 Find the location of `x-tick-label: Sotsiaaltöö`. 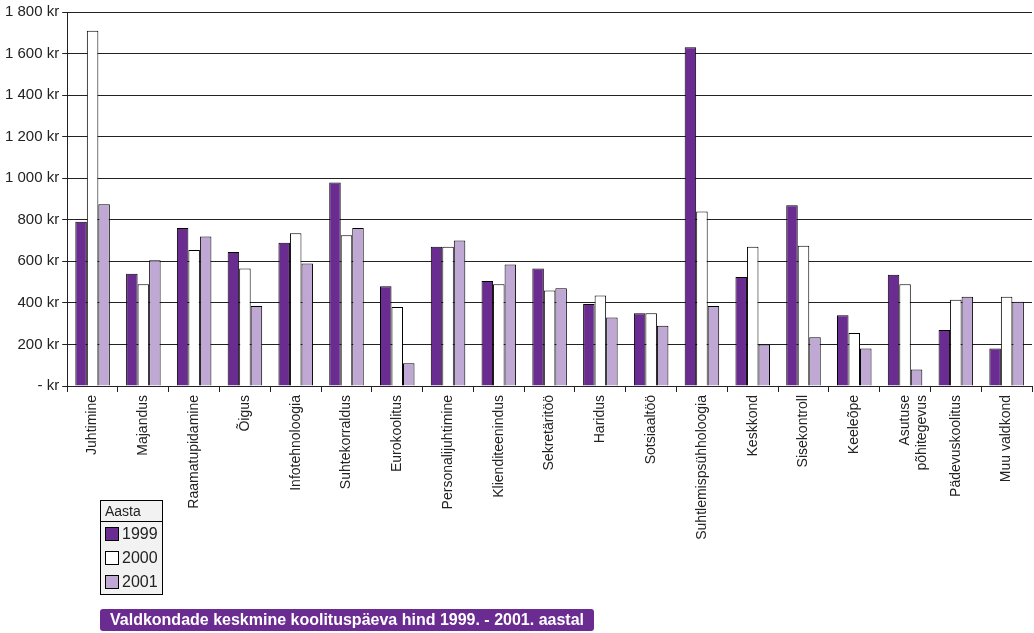

x-tick-label: Sotsiaaltöö is located at coordinates (650, 429).